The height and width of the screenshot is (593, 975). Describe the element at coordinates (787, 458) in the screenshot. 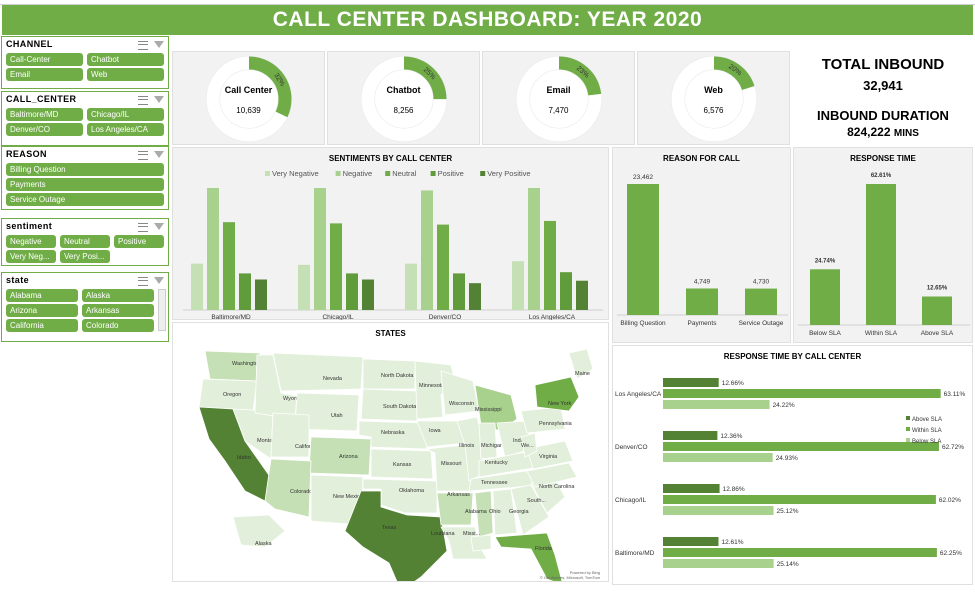

I see `data-label: 24.93%` at that location.